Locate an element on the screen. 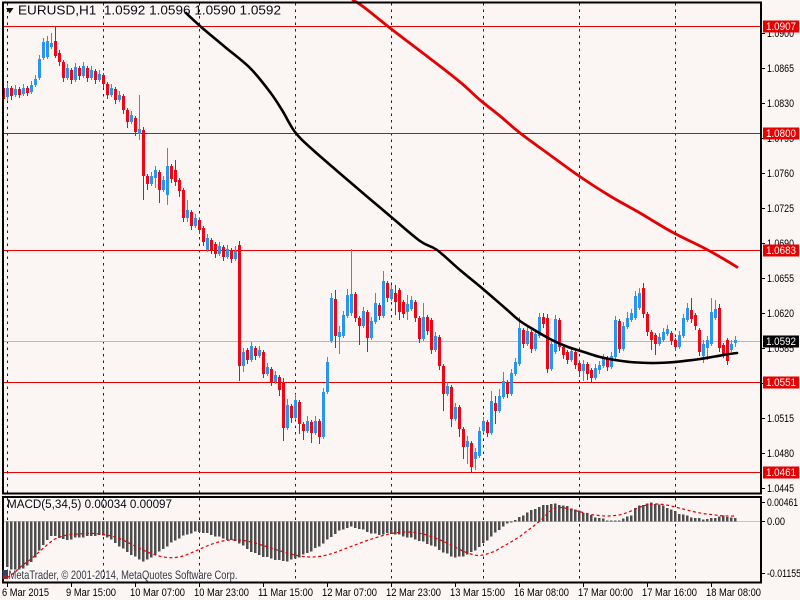 Image resolution: width=800 pixels, height=600 pixels. svg-text: MACD(5,34,5) 0.00034 0.00097 is located at coordinates (89, 505).